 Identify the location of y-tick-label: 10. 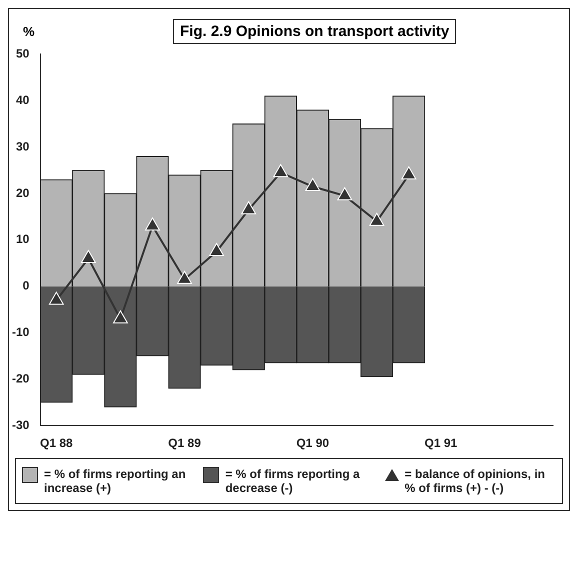
(23, 239).